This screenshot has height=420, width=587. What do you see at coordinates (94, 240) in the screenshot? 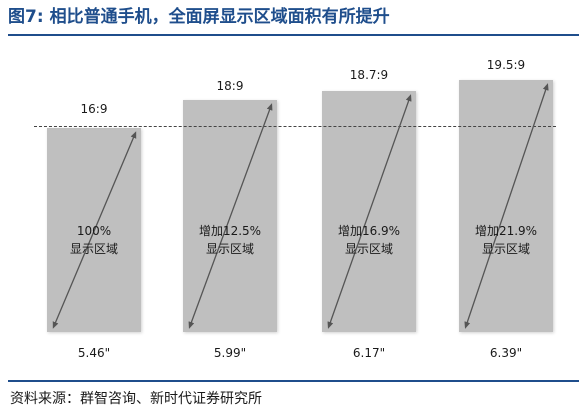
I see `area-label-1: 100% 显示区域` at bounding box center [94, 240].